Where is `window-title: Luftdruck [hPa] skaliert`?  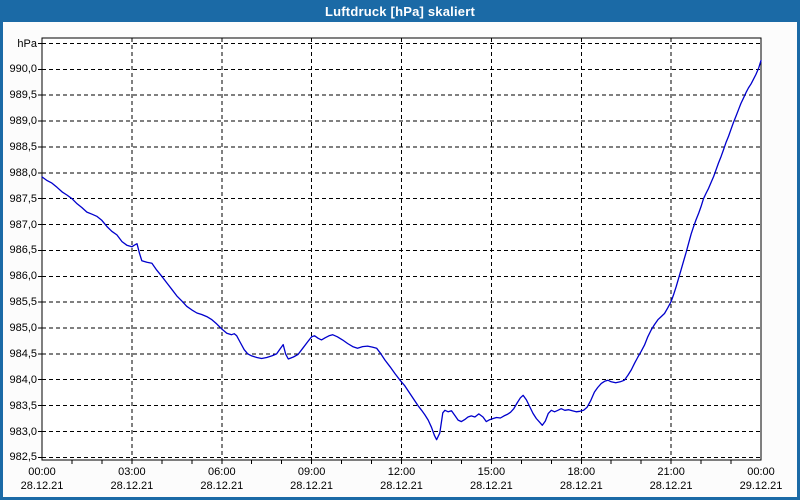 window-title: Luftdruck [hPa] skaliert is located at coordinates (400, 11).